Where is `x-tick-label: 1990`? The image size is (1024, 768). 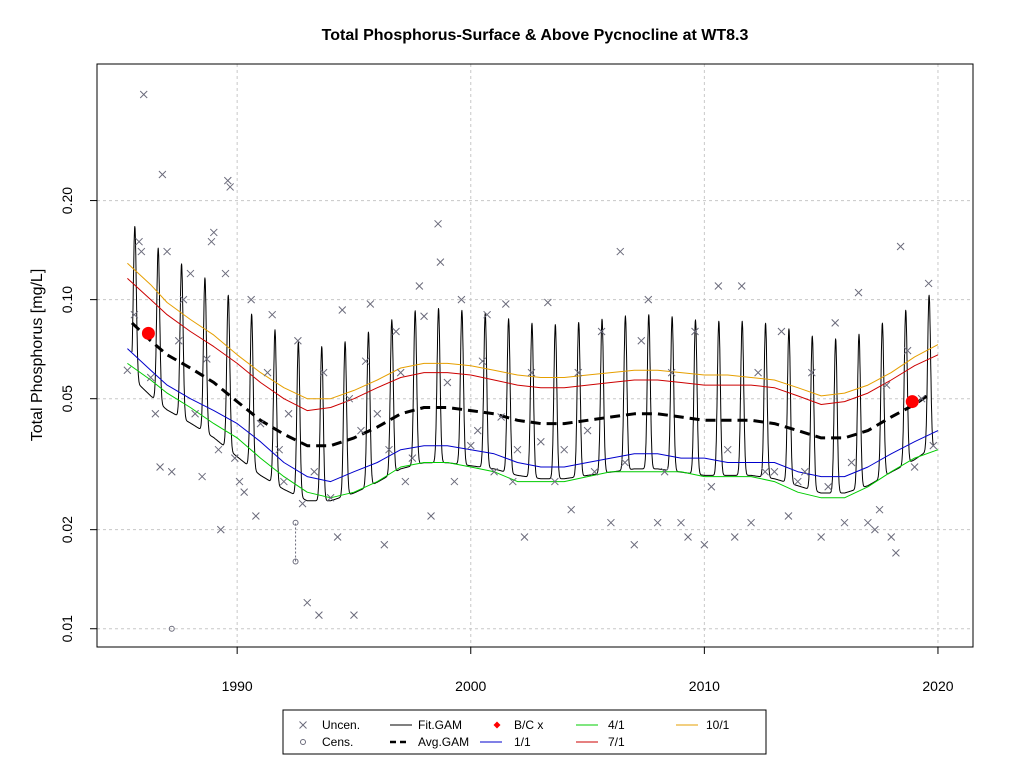
x-tick-label: 1990 is located at coordinates (237, 686).